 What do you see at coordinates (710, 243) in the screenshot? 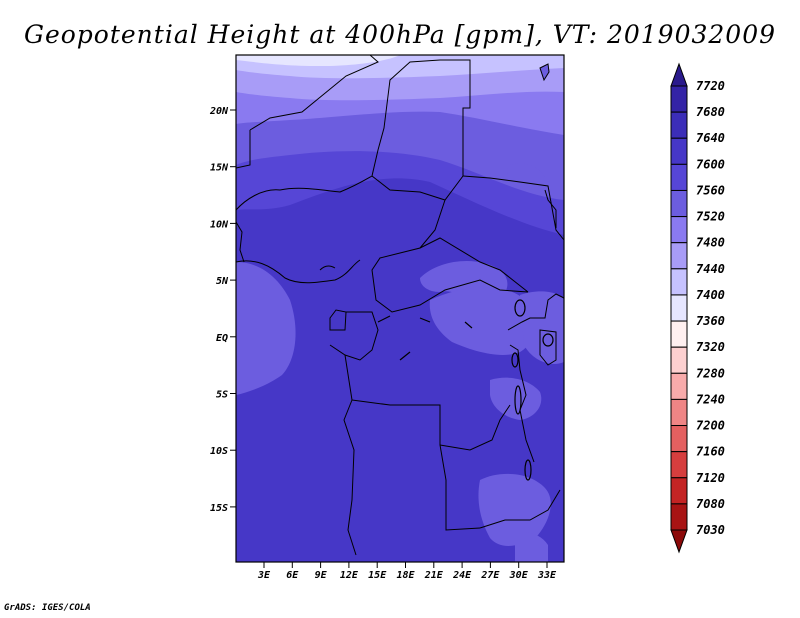
I see `colorbar-label: 7480` at bounding box center [710, 243].